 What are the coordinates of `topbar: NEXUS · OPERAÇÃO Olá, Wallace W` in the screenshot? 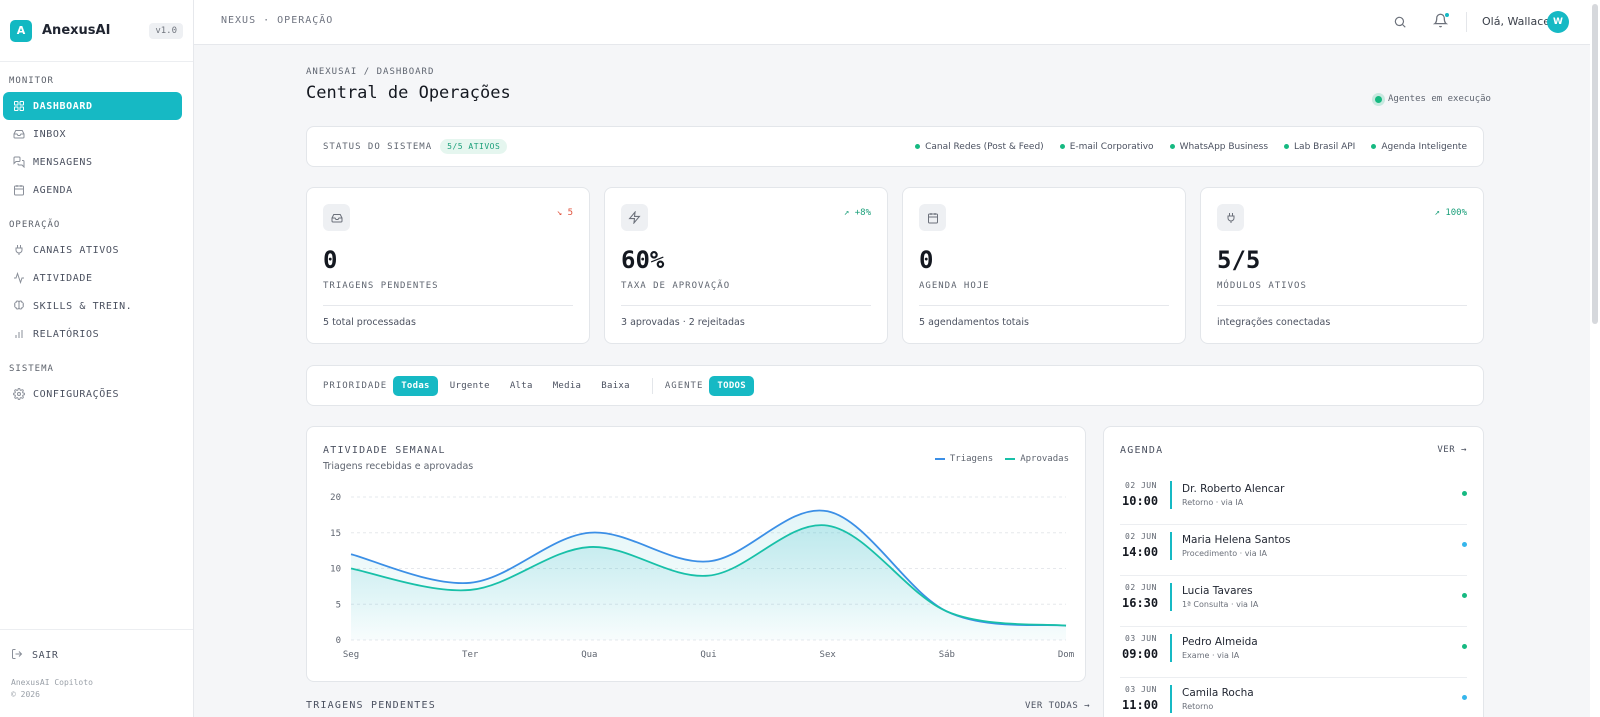 It's located at (897, 22).